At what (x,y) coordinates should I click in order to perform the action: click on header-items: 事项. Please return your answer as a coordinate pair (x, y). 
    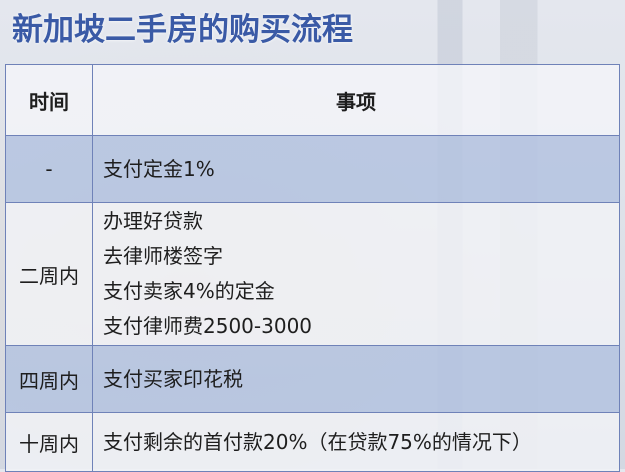
    Looking at the image, I should click on (356, 100).